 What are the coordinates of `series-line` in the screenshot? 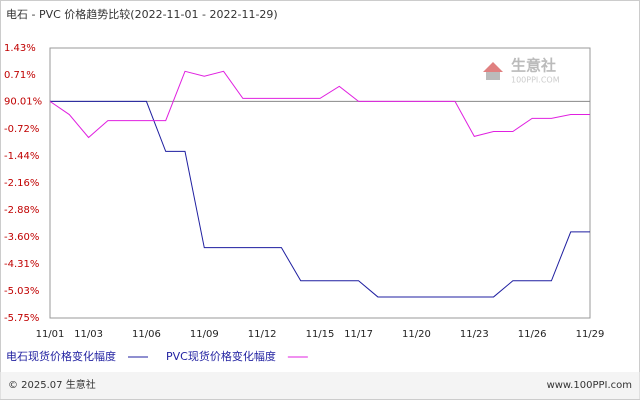 It's located at (319, 104).